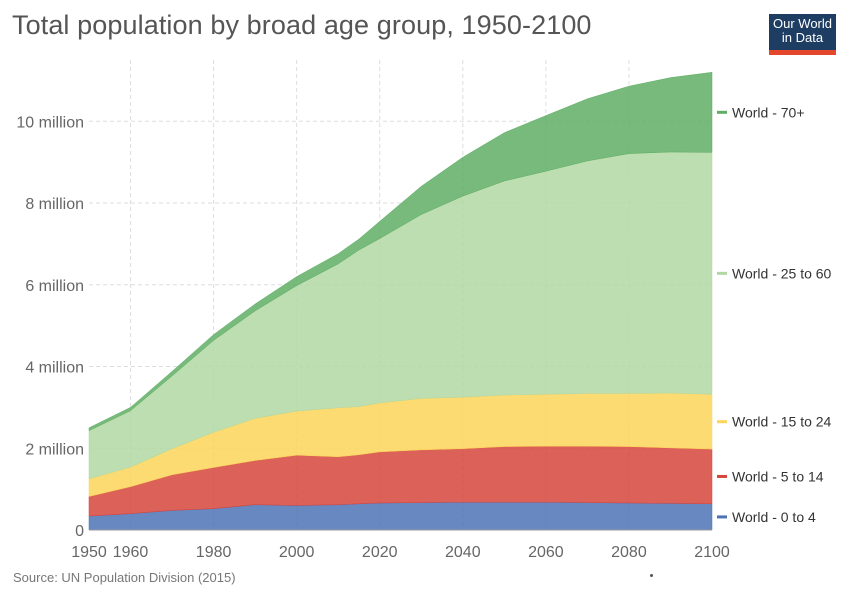 Image resolution: width=850 pixels, height=600 pixels. What do you see at coordinates (774, 517) in the screenshot?
I see `legend-label: World - 0 to 4` at bounding box center [774, 517].